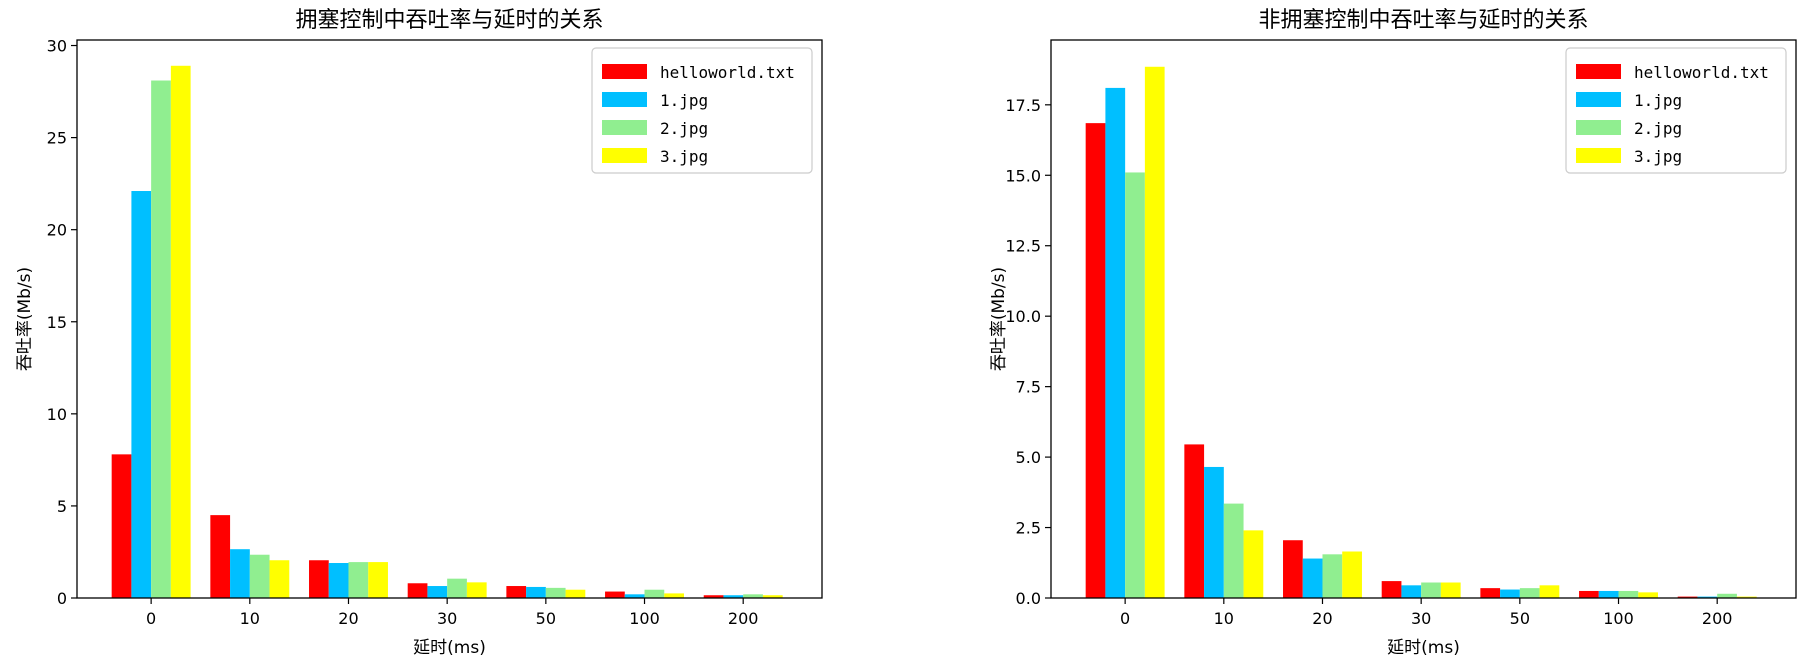 This screenshot has width=1809, height=663. I want to click on chart-title: 非拥塞控制中吞吐率与延时的关系, so click(1423, 20).